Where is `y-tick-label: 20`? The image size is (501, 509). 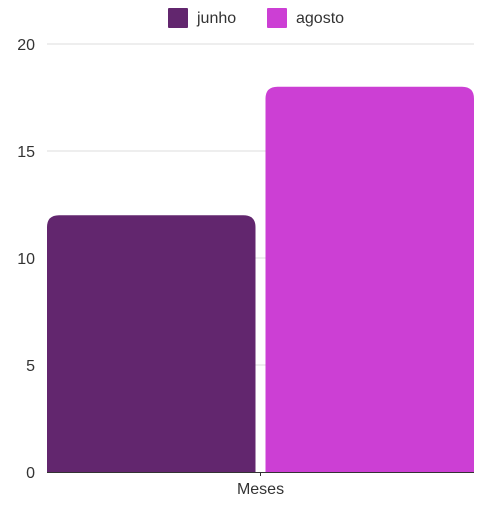 y-tick-label: 20 is located at coordinates (26, 45).